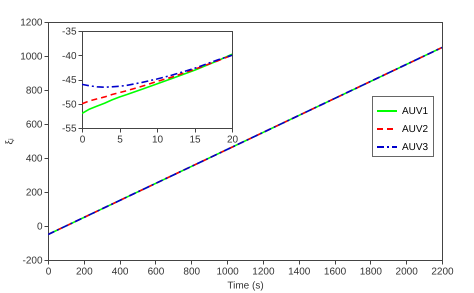 The image size is (474, 293). I want to click on x-tick-label: 5, so click(120, 140).